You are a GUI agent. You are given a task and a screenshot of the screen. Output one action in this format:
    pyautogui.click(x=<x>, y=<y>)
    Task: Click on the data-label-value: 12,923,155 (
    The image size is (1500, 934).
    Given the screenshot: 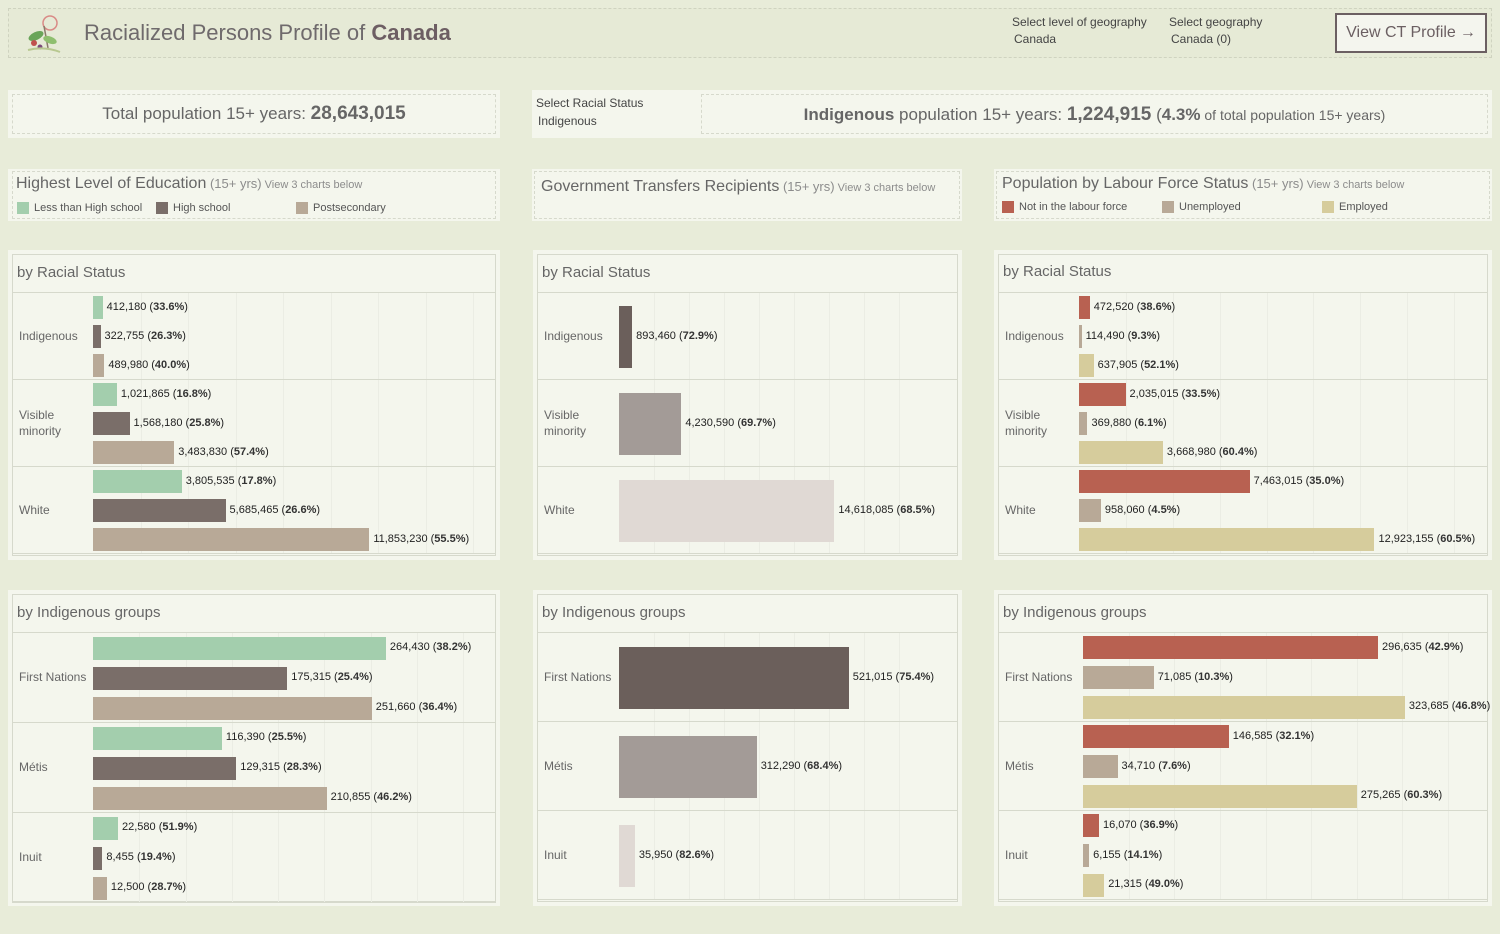 What is the action you would take?
    pyautogui.click(x=1409, y=538)
    